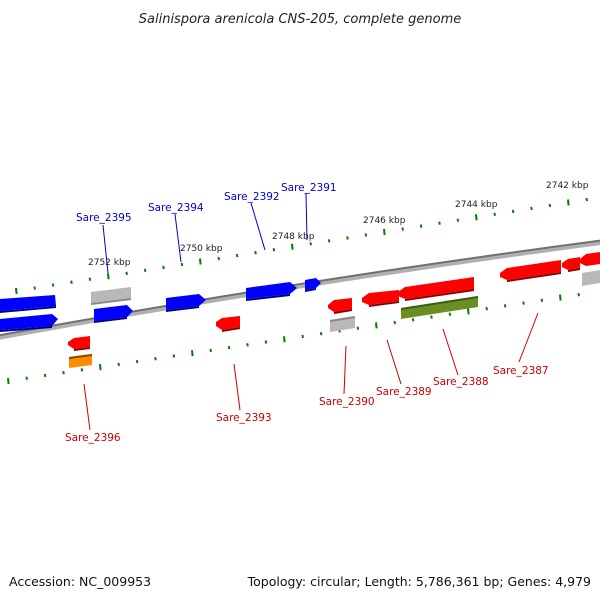  I want to click on gene-label-sare-2396: Sare_2396, so click(93, 438).